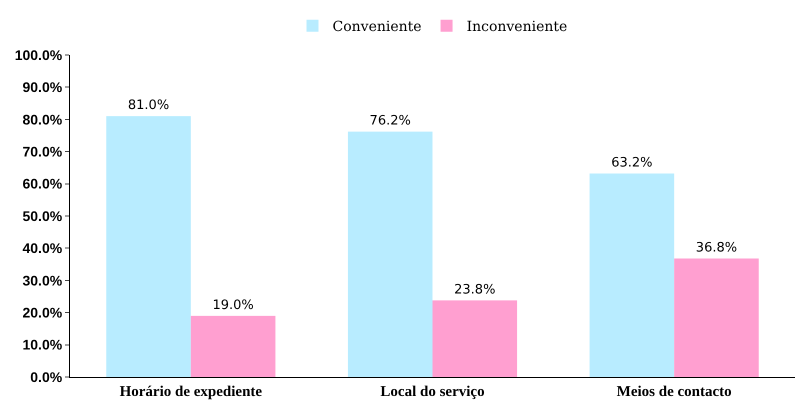 Image resolution: width=805 pixels, height=412 pixels. Describe the element at coordinates (38, 54) in the screenshot. I see `y-tick-label: 100.0%` at that location.